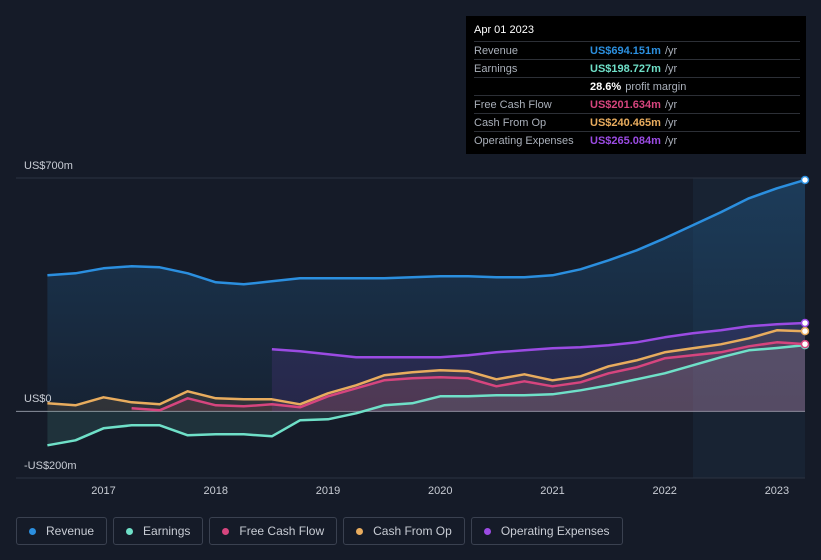 The image size is (821, 560). I want to click on tooltip-row: Revenue US$694.151m/yr, so click(637, 50).